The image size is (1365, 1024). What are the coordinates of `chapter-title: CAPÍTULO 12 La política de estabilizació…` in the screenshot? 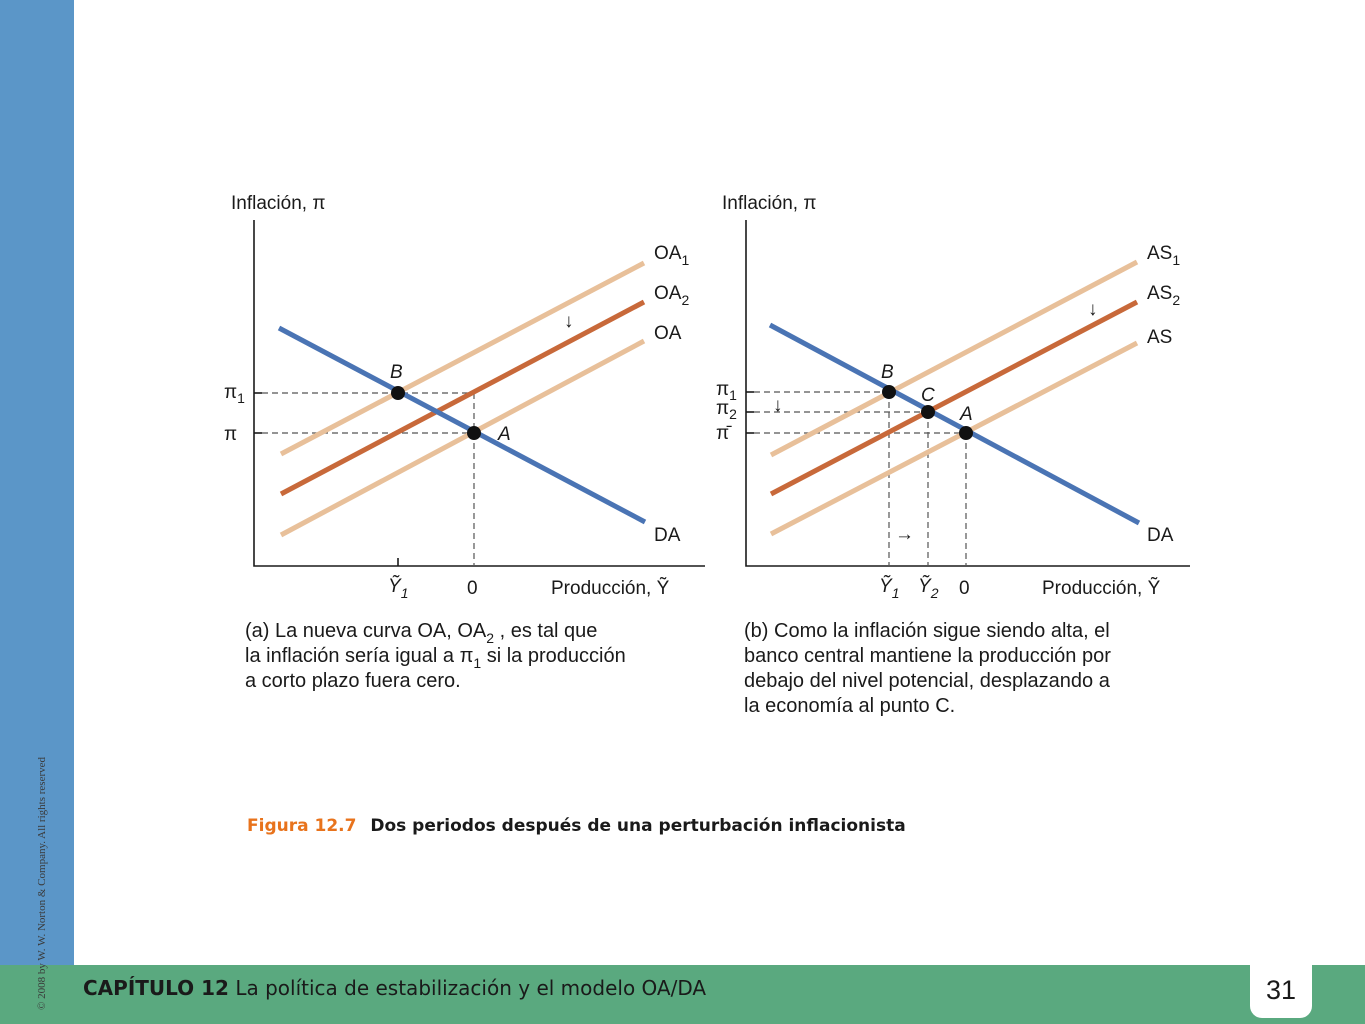 It's located at (394, 988).